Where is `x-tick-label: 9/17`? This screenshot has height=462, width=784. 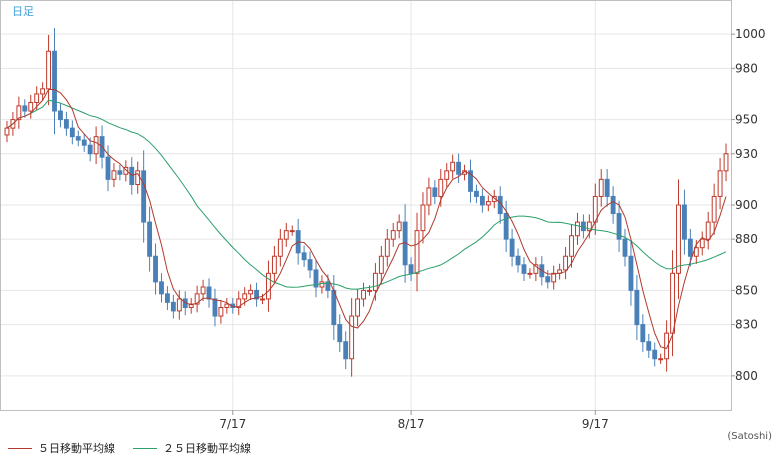 x-tick-label: 9/17 is located at coordinates (595, 424).